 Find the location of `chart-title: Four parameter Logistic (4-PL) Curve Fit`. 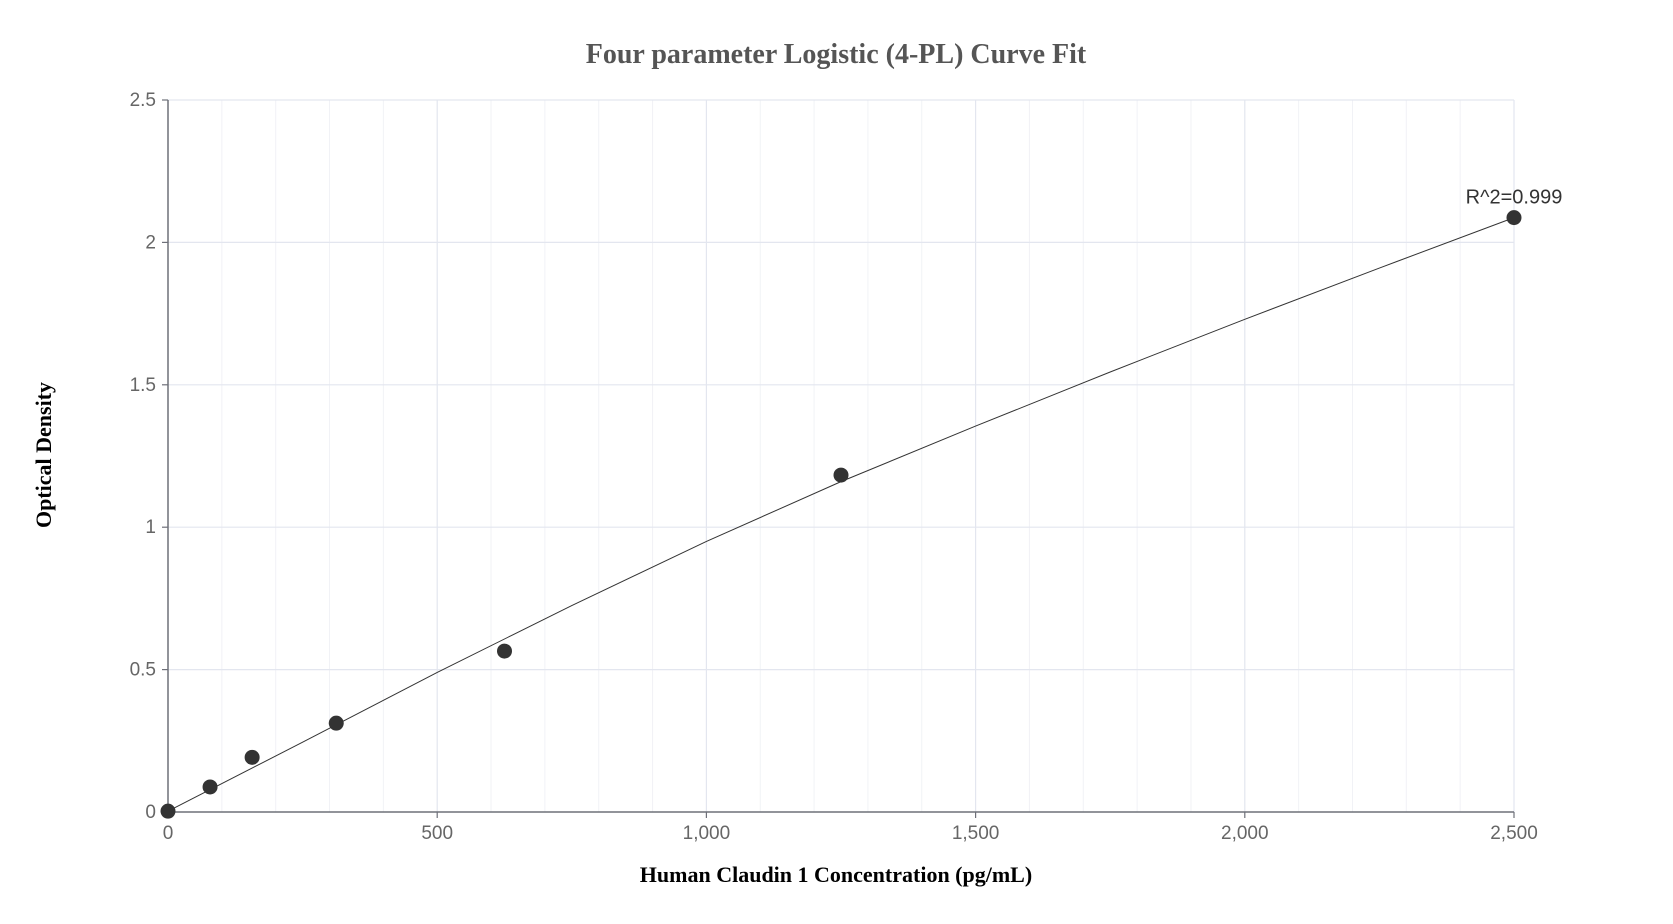

chart-title: Four parameter Logistic (4-PL) Curve Fit is located at coordinates (836, 54).